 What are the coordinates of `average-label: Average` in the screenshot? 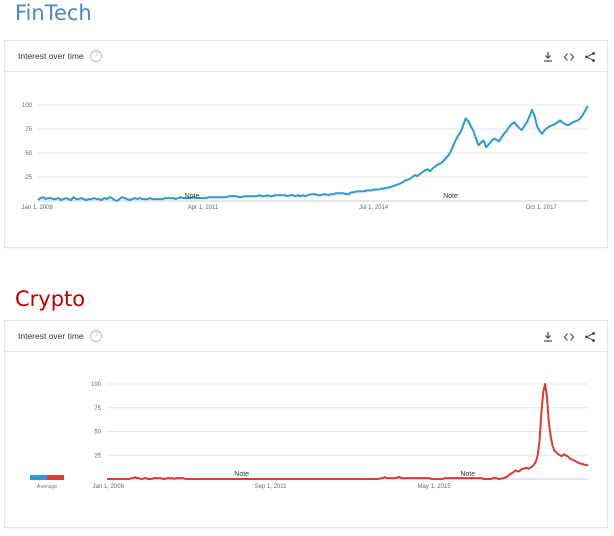 It's located at (47, 487).